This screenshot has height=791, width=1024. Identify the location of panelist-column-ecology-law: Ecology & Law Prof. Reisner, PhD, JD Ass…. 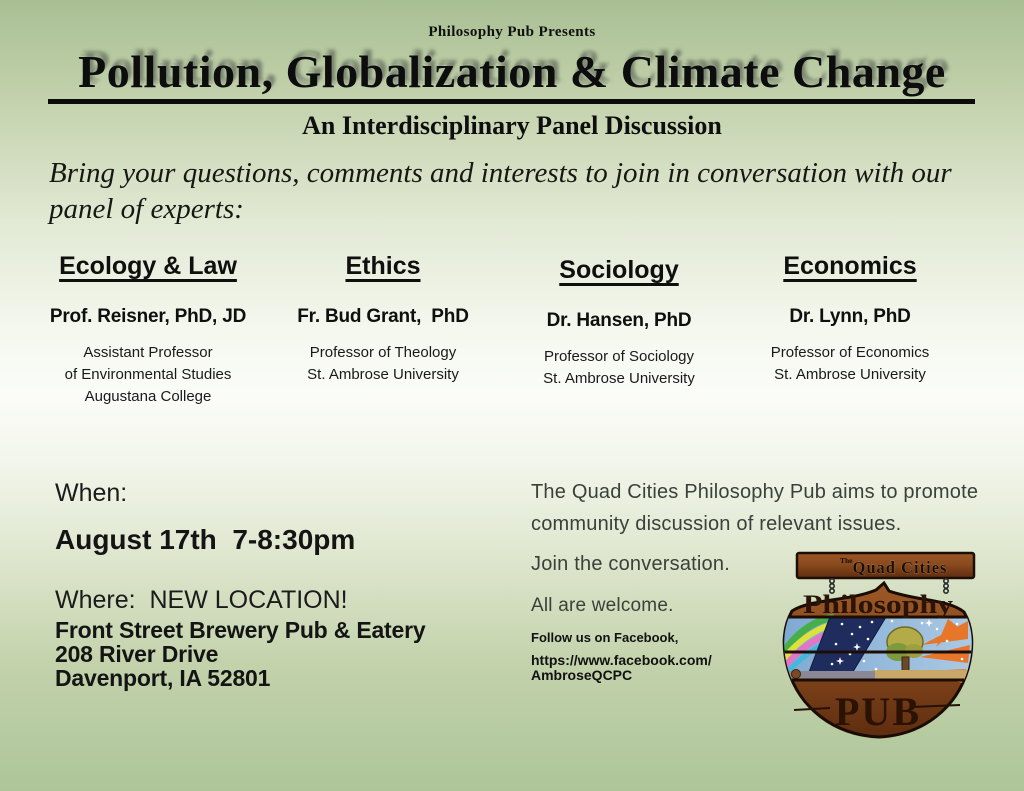
(148, 330).